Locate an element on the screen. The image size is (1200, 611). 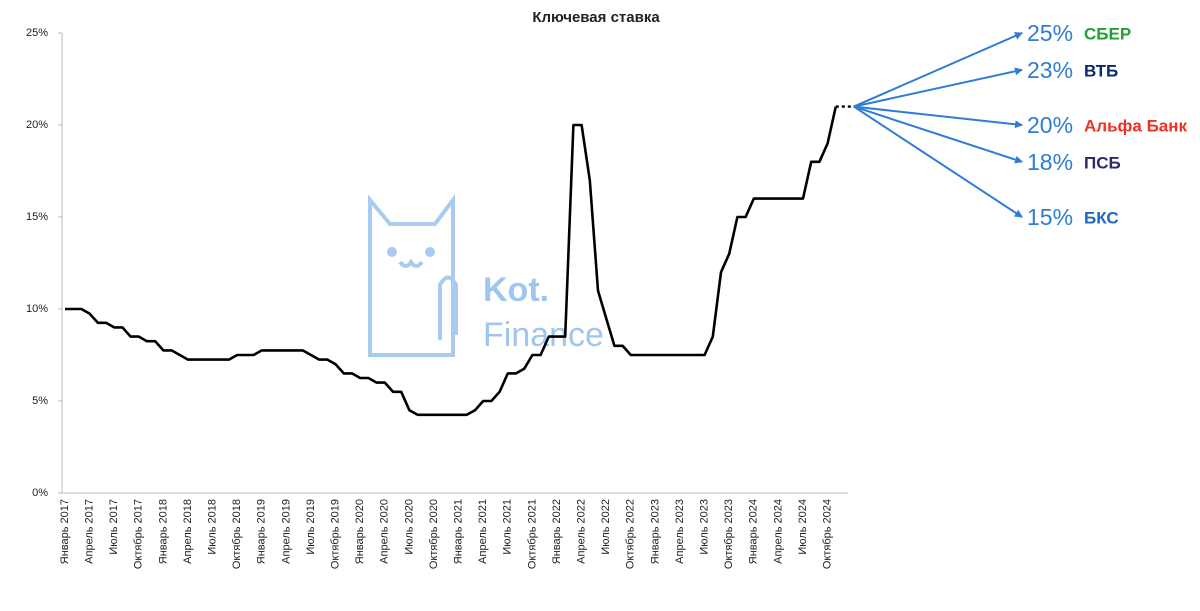
x-tick-label: Апрель 2018 is located at coordinates (188, 531).